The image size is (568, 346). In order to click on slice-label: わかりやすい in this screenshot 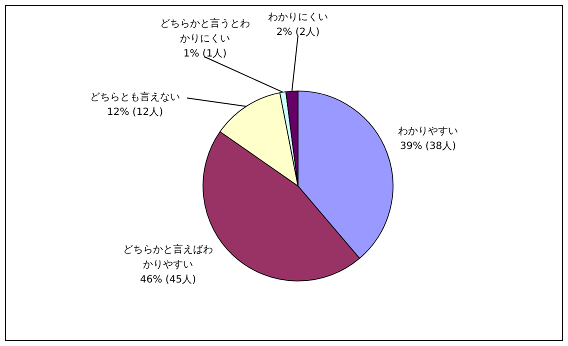, I will do `click(428, 131)`.